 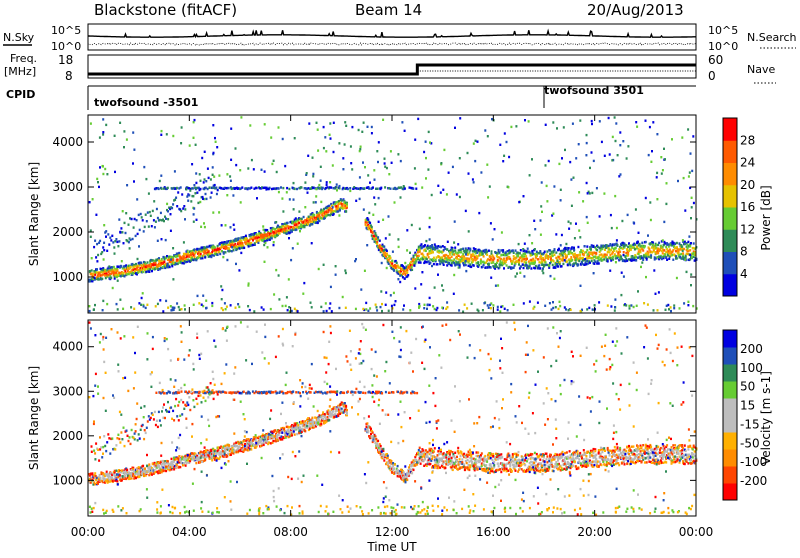 What do you see at coordinates (146, 102) in the screenshot?
I see `cpid-segment-1: twofsound -3501` at bounding box center [146, 102].